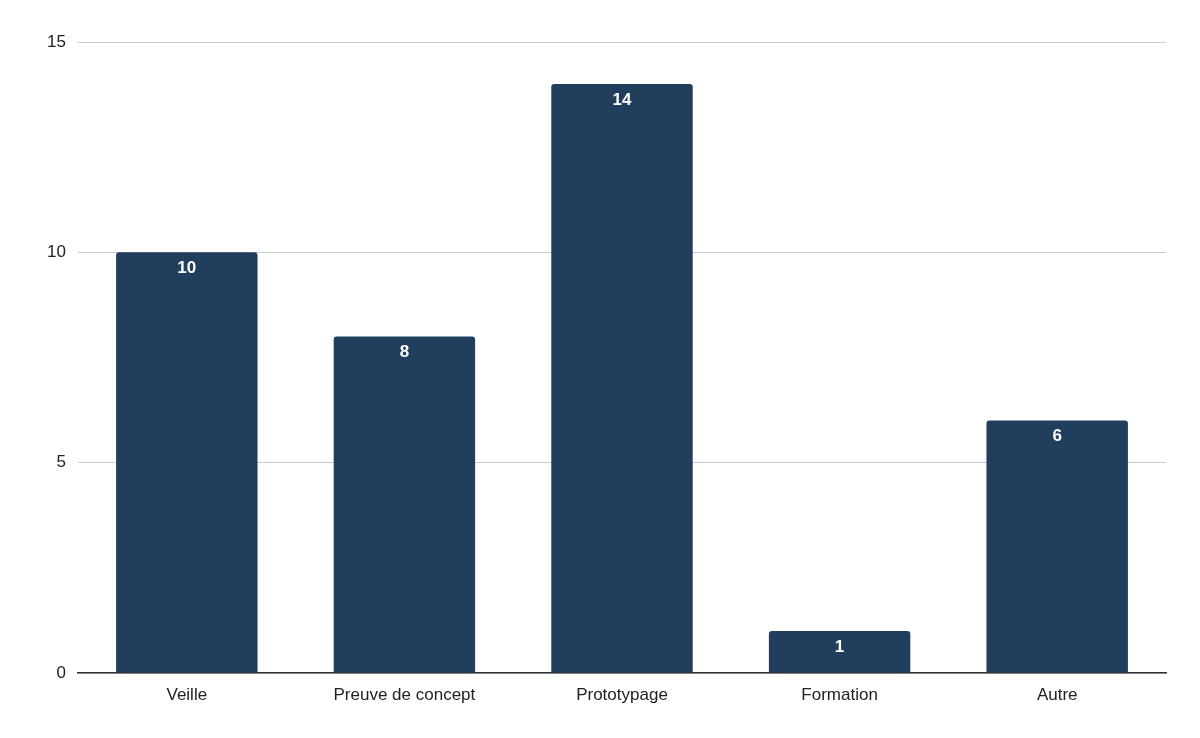  I want to click on y-tick-label: 0, so click(61, 672).